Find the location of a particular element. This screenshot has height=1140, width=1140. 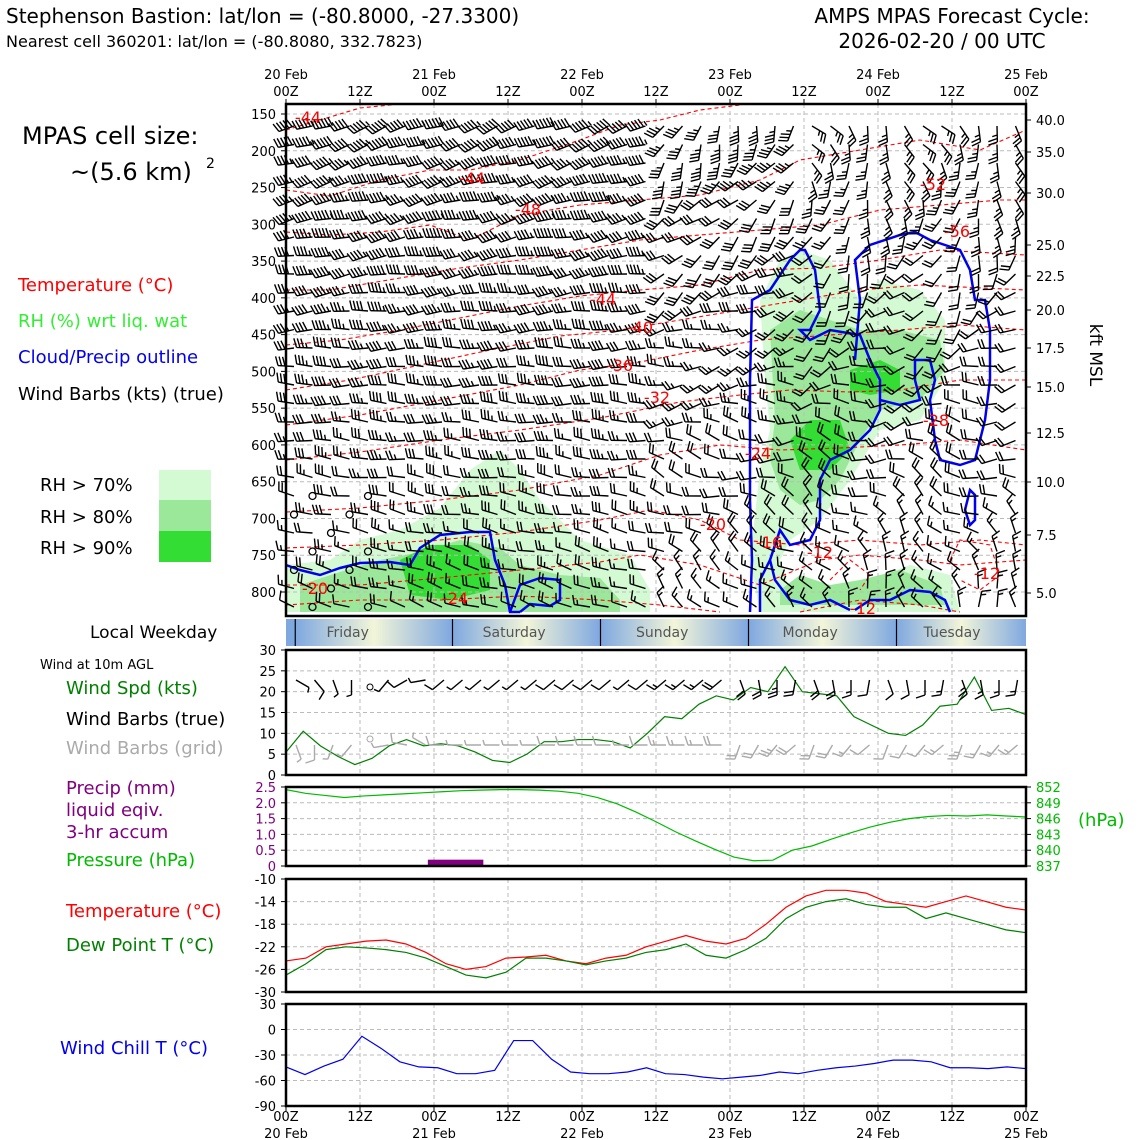

wind-speed-line is located at coordinates (656, 715).